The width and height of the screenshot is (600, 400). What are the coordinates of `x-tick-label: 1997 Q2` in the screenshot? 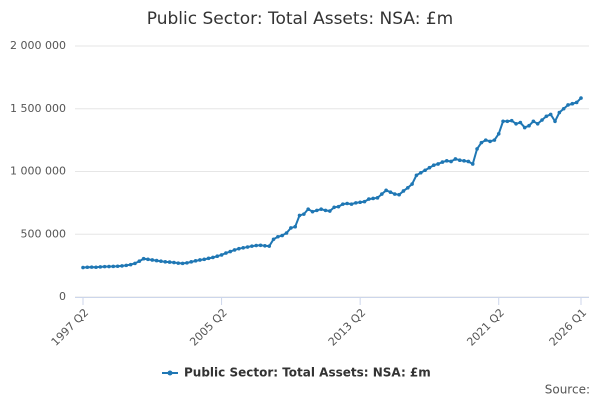 It's located at (70, 327).